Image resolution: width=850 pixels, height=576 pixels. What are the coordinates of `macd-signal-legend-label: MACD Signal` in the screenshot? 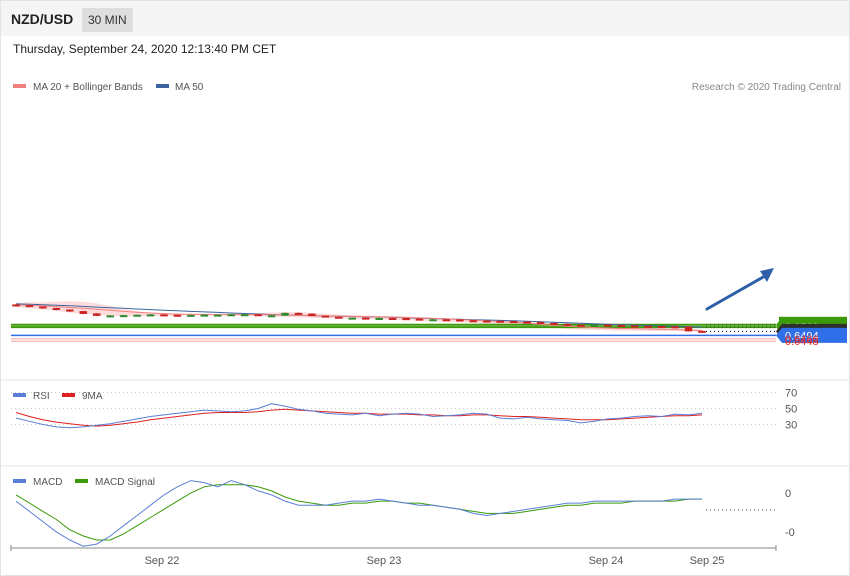 It's located at (125, 482).